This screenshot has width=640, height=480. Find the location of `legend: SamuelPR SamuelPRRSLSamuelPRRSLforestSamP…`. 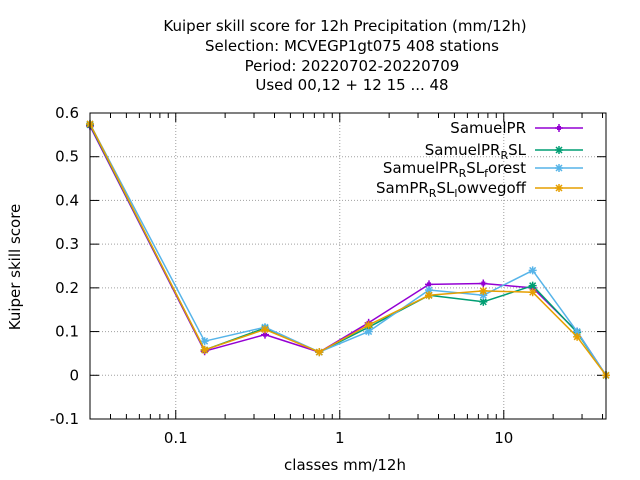

legend: SamuelPR SamuelPRRSLSamuelPRRSLforestSamP… is located at coordinates (479, 159).